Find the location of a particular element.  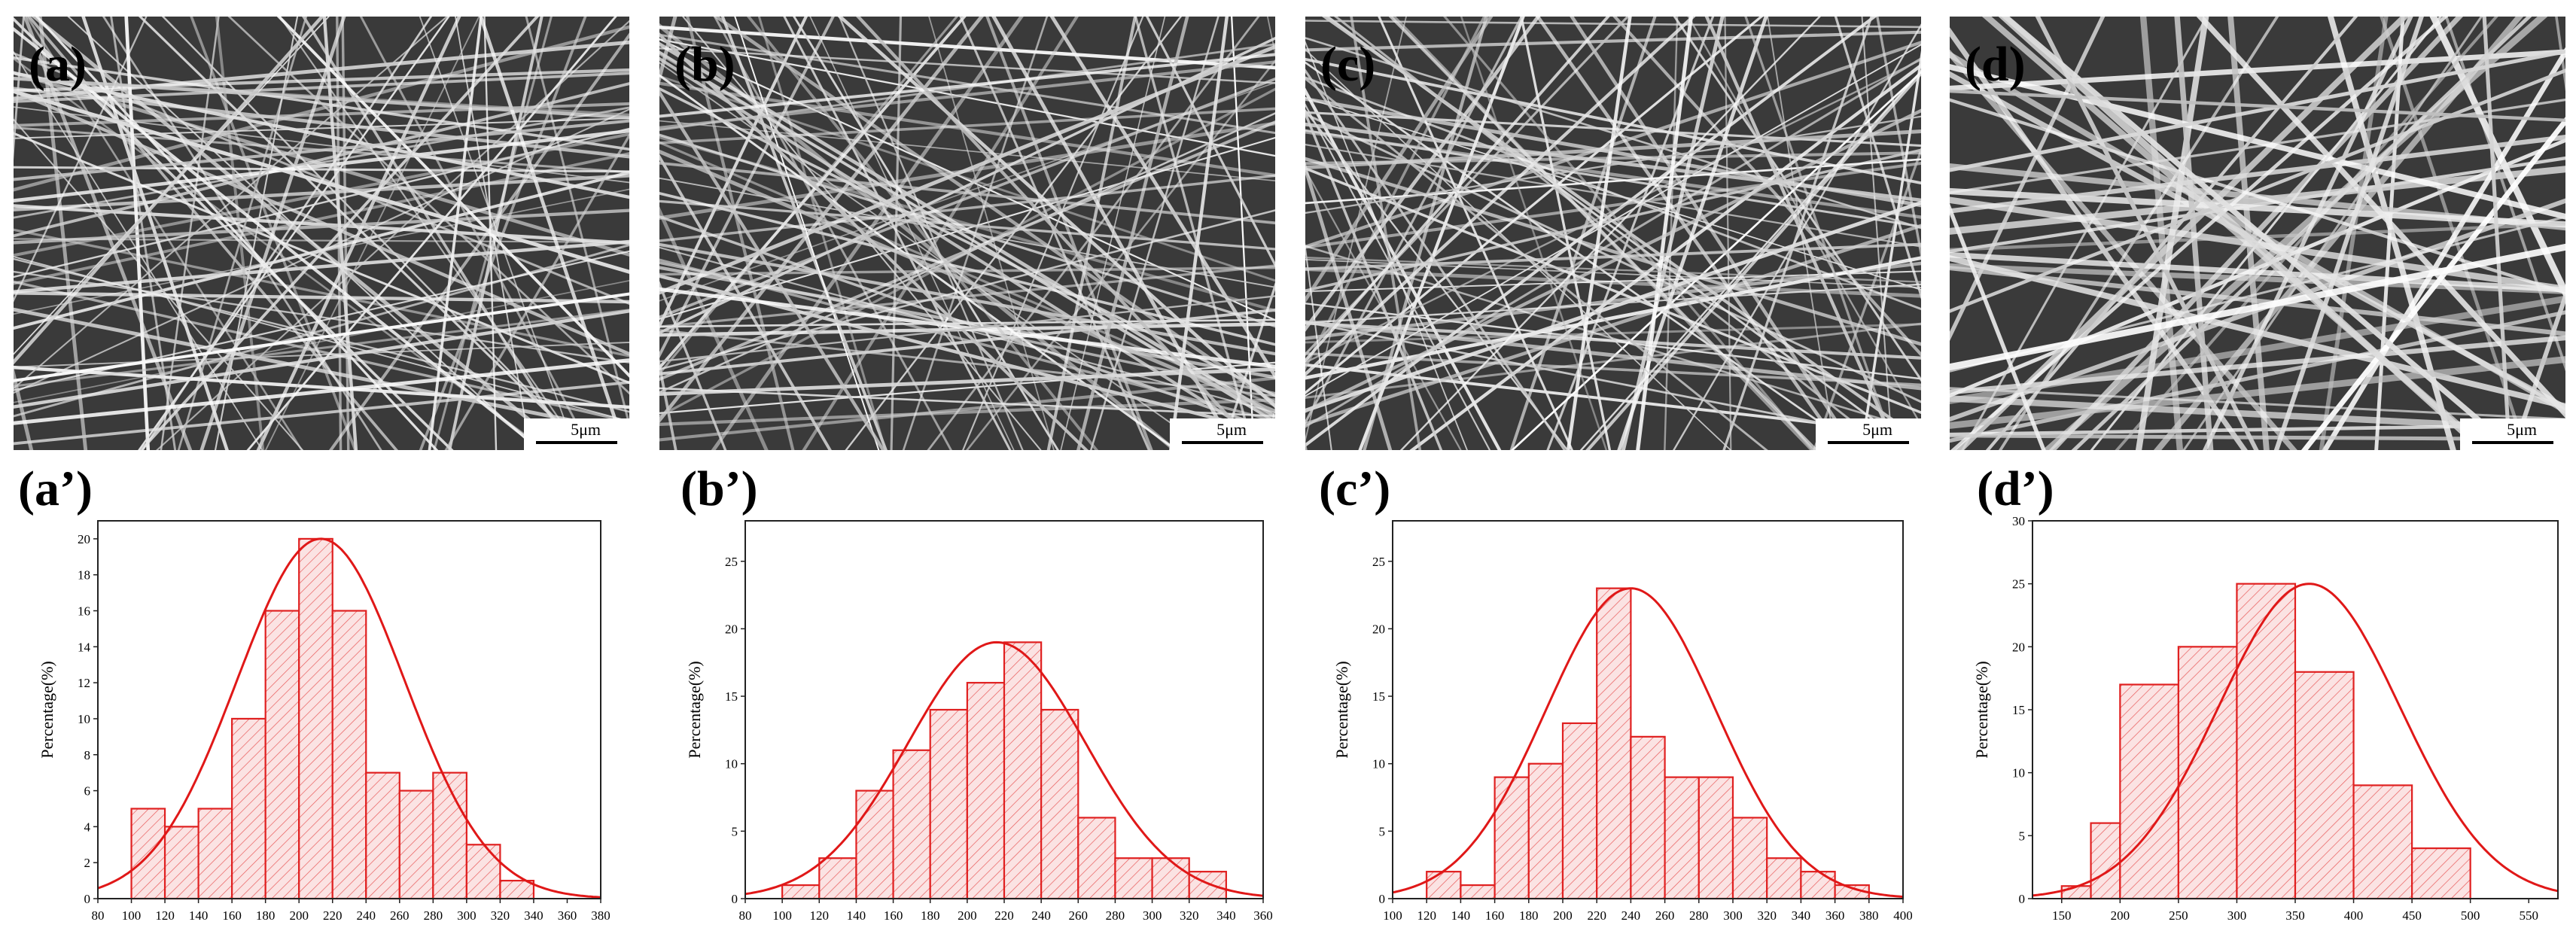

sem-panel-b: (b) 5μm is located at coordinates (967, 233).